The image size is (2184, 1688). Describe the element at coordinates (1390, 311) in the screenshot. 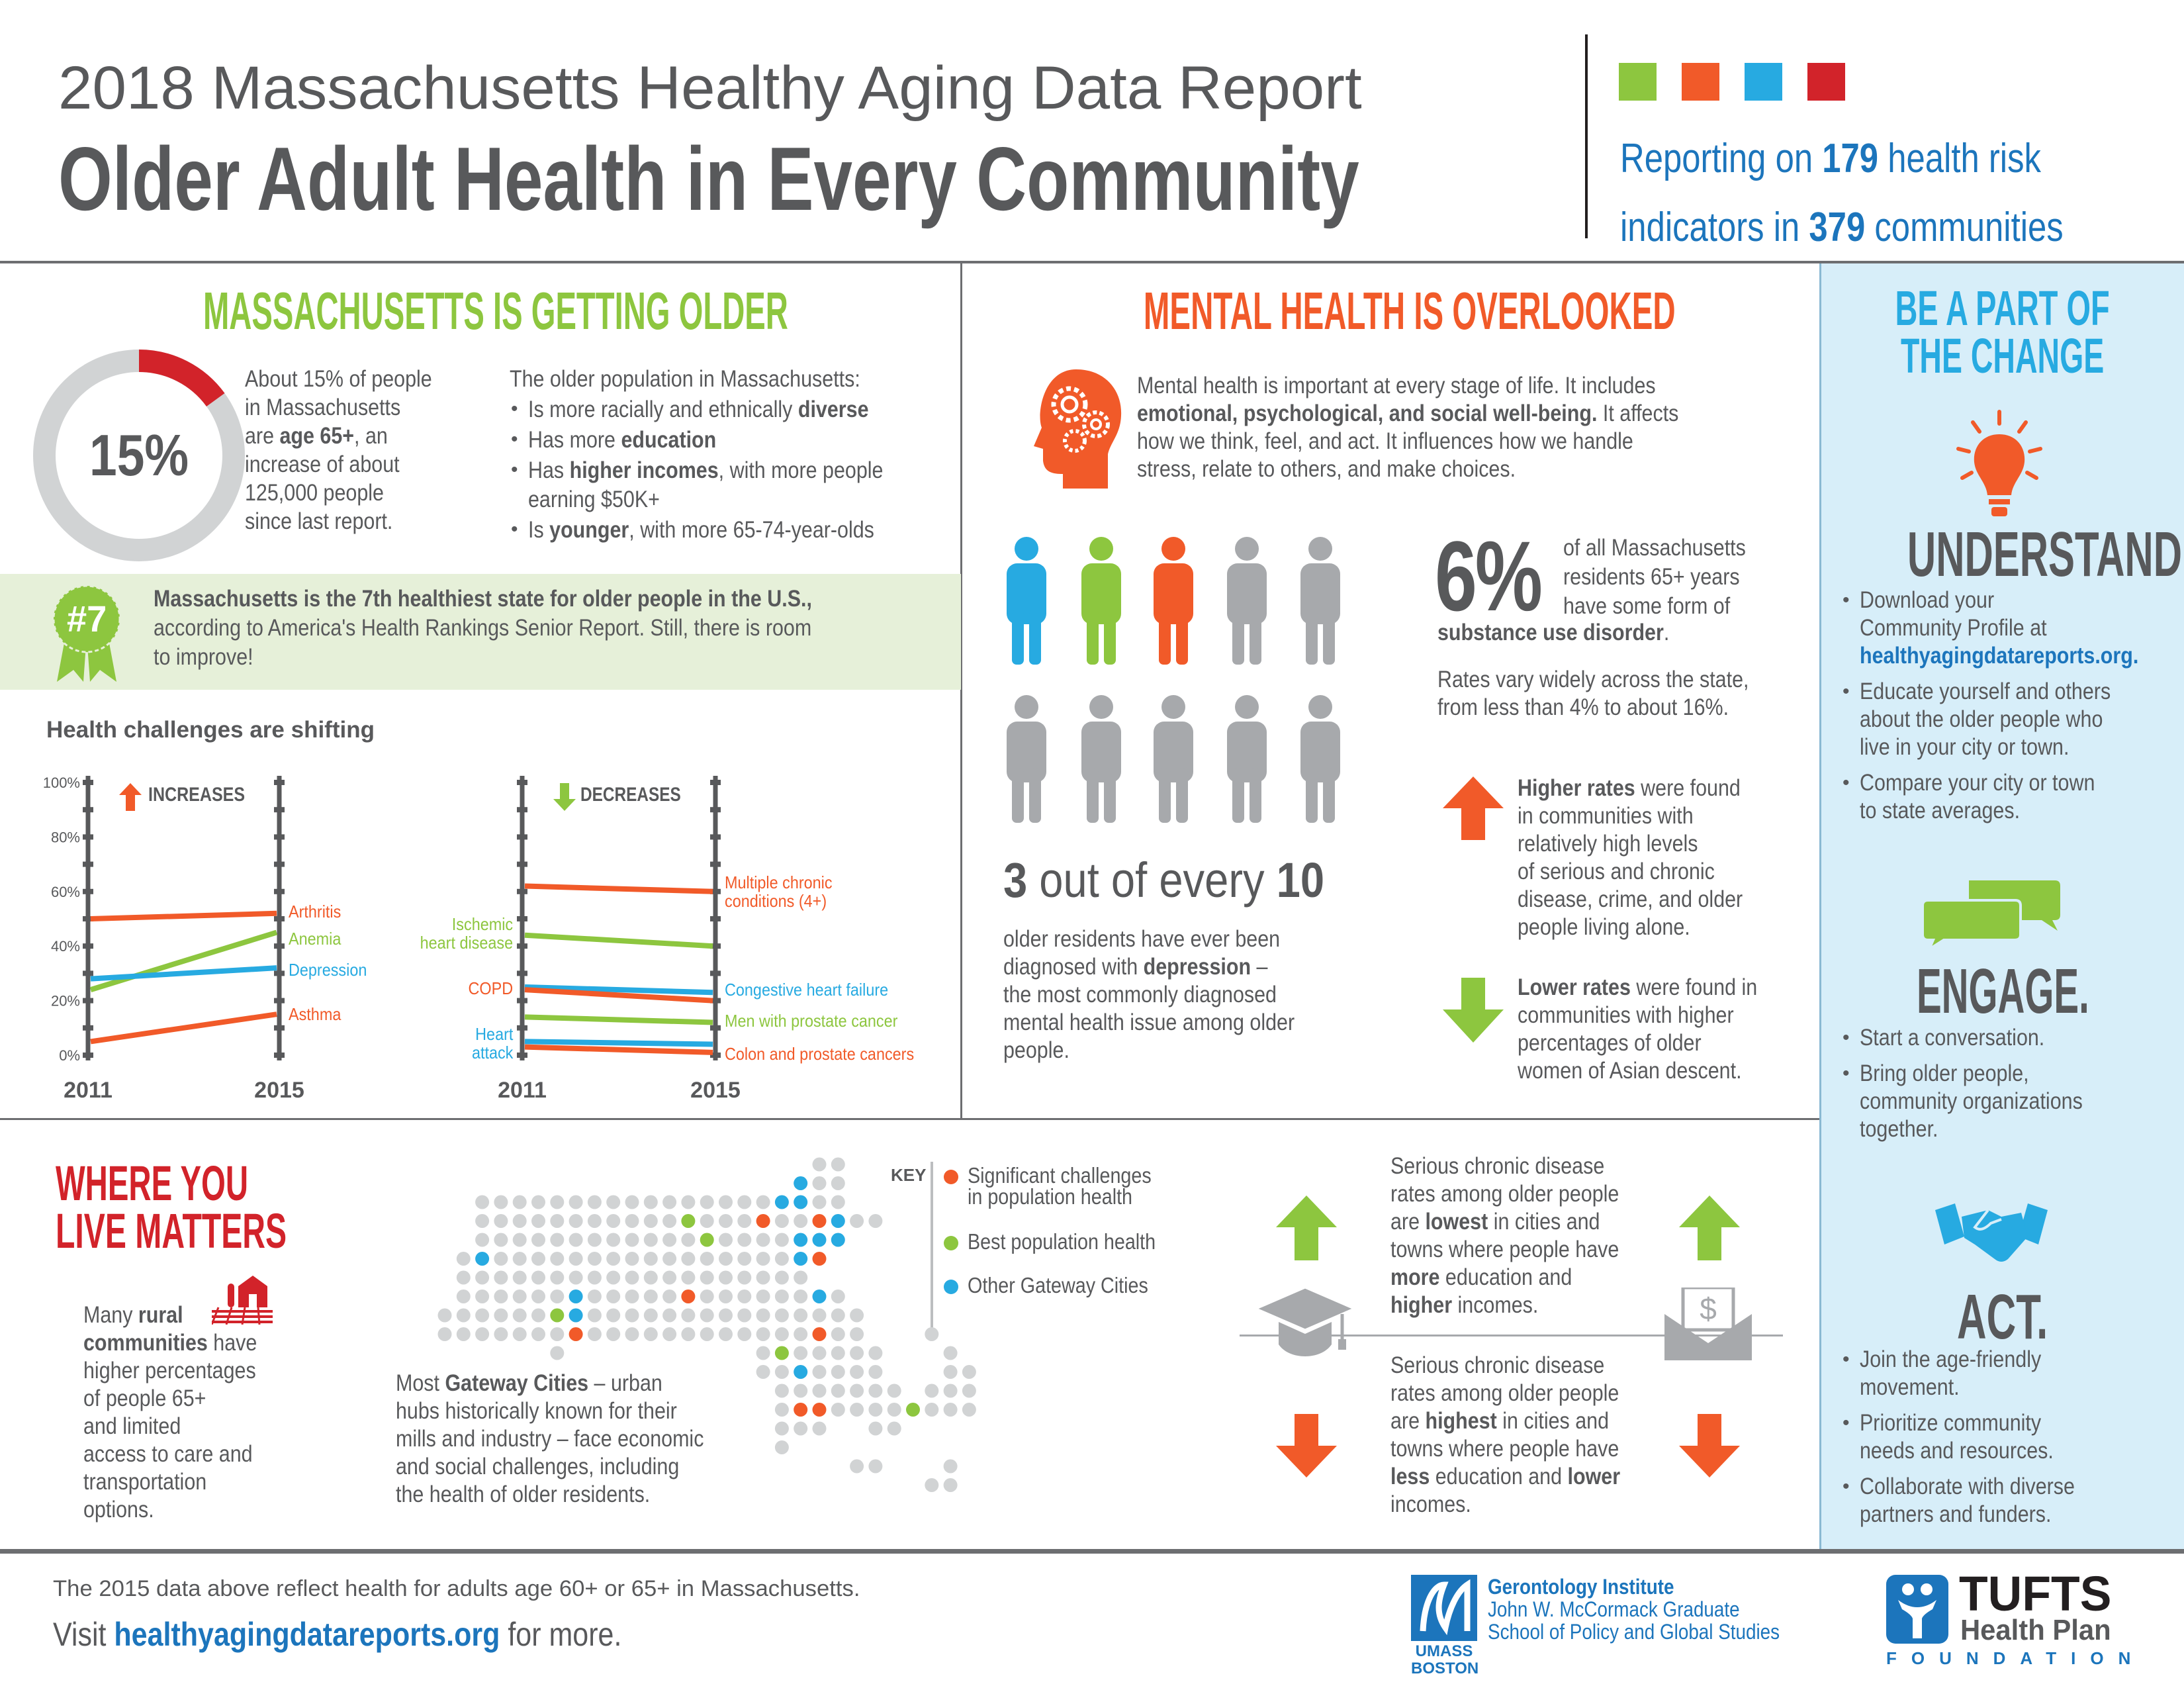

I see `section-heading-wrap: MENTAL HEALTH IS OVERLOOKED` at that location.